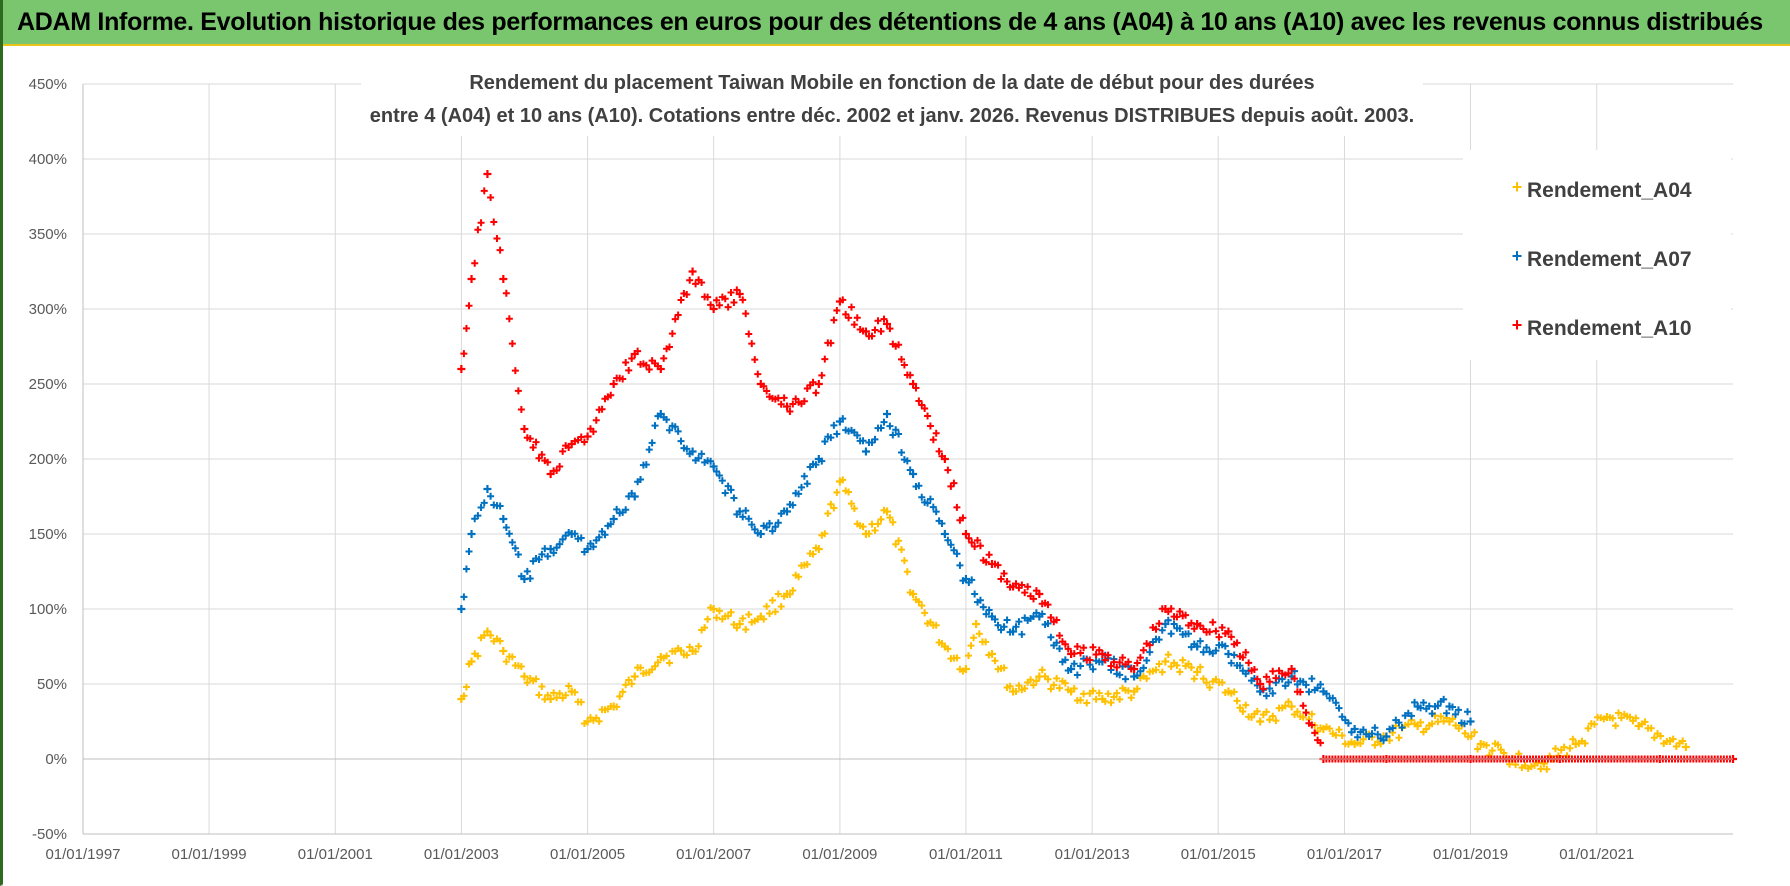  I want to click on y-tick-label: 150%, so click(48, 534).